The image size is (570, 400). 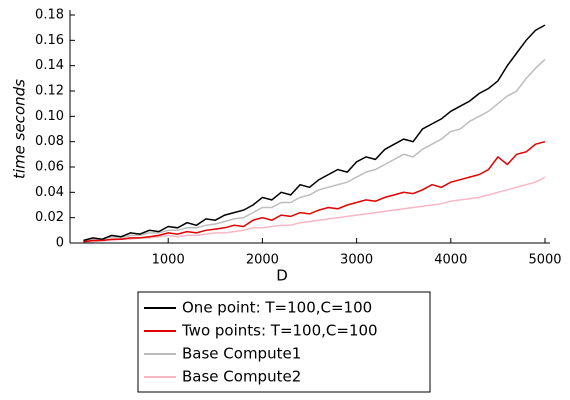 What do you see at coordinates (168, 260) in the screenshot?
I see `x-tick-label: 1000` at bounding box center [168, 260].